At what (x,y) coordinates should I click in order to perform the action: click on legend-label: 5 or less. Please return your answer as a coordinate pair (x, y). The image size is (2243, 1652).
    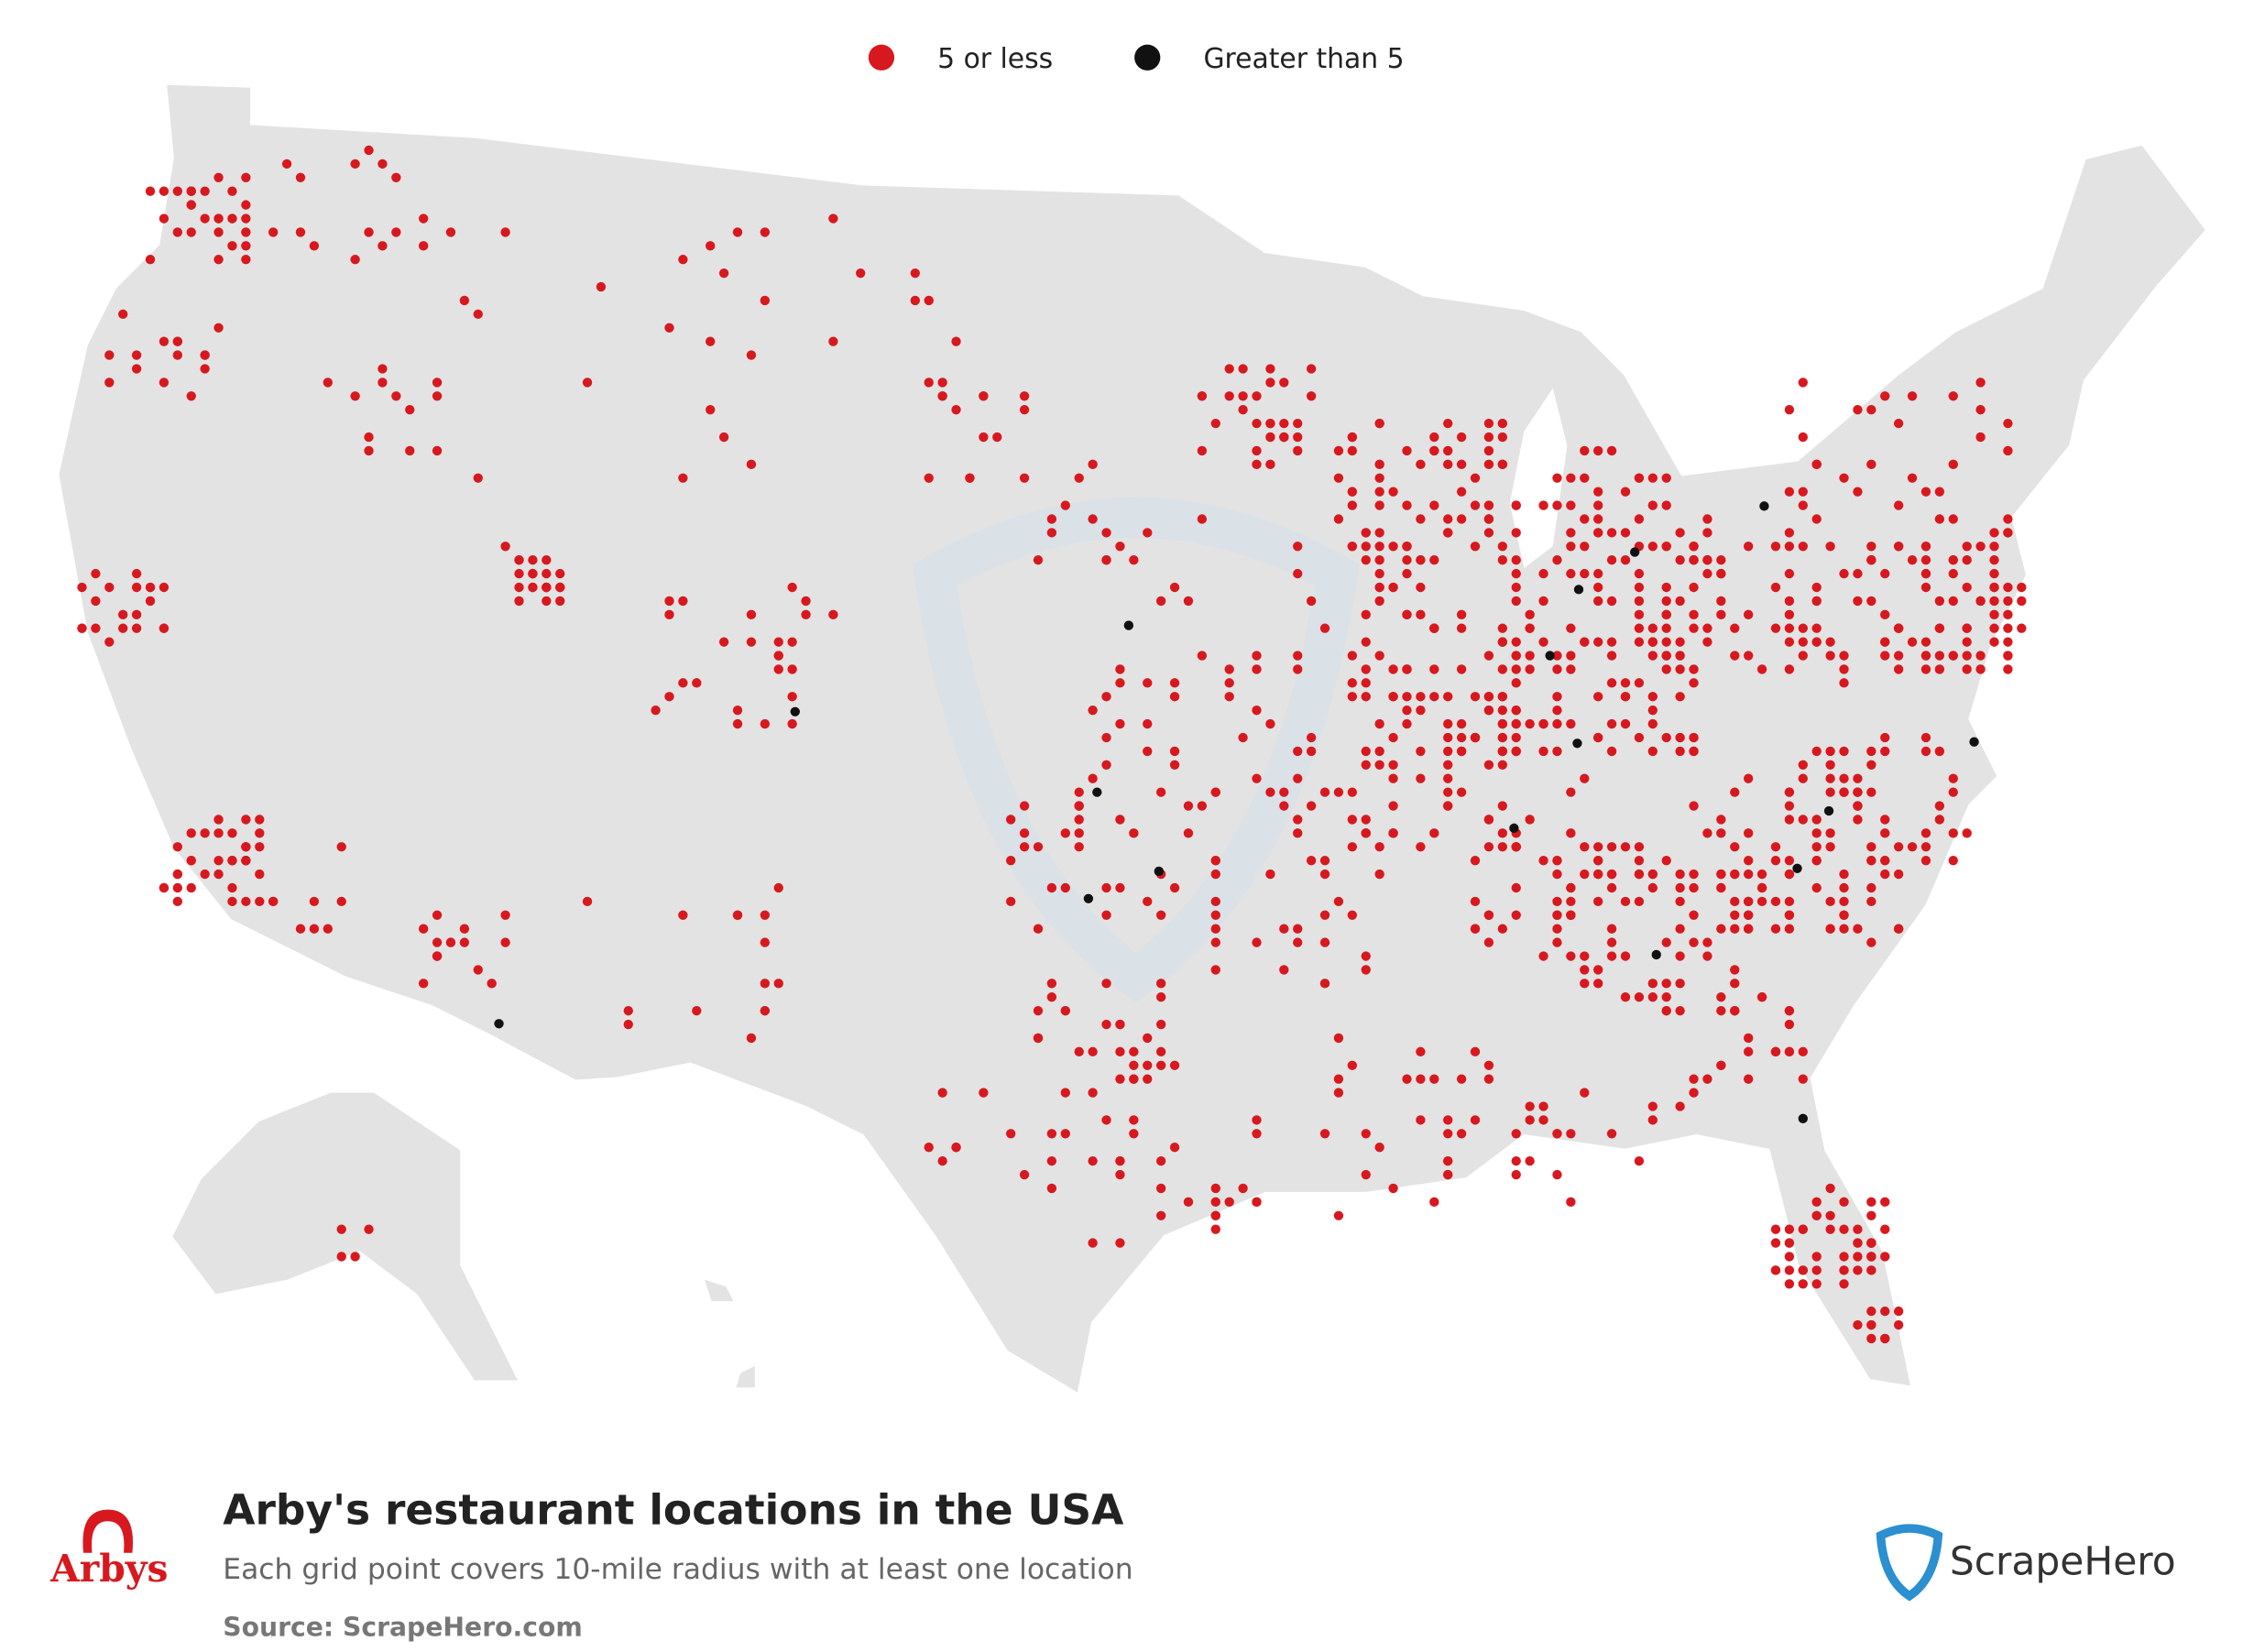
    Looking at the image, I should click on (995, 59).